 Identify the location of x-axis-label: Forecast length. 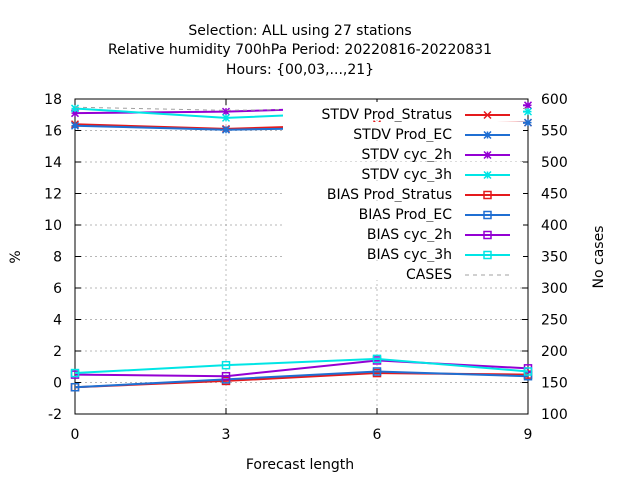
(300, 465).